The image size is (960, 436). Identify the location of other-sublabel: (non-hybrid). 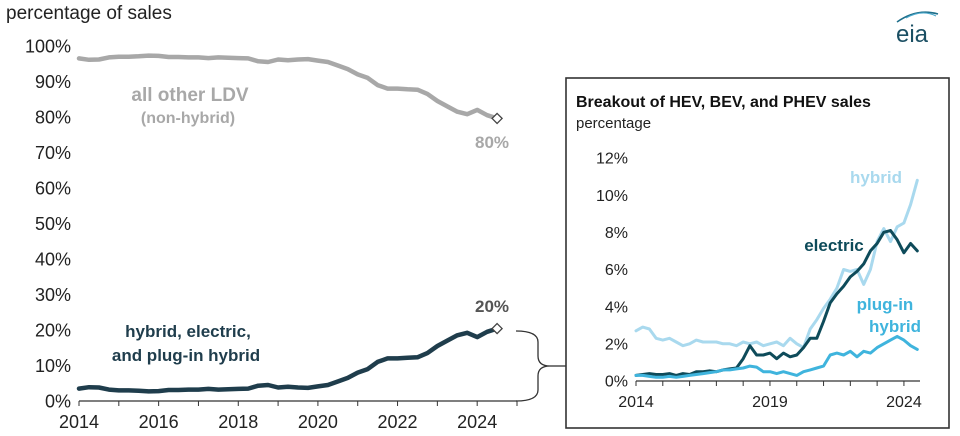
(188, 118).